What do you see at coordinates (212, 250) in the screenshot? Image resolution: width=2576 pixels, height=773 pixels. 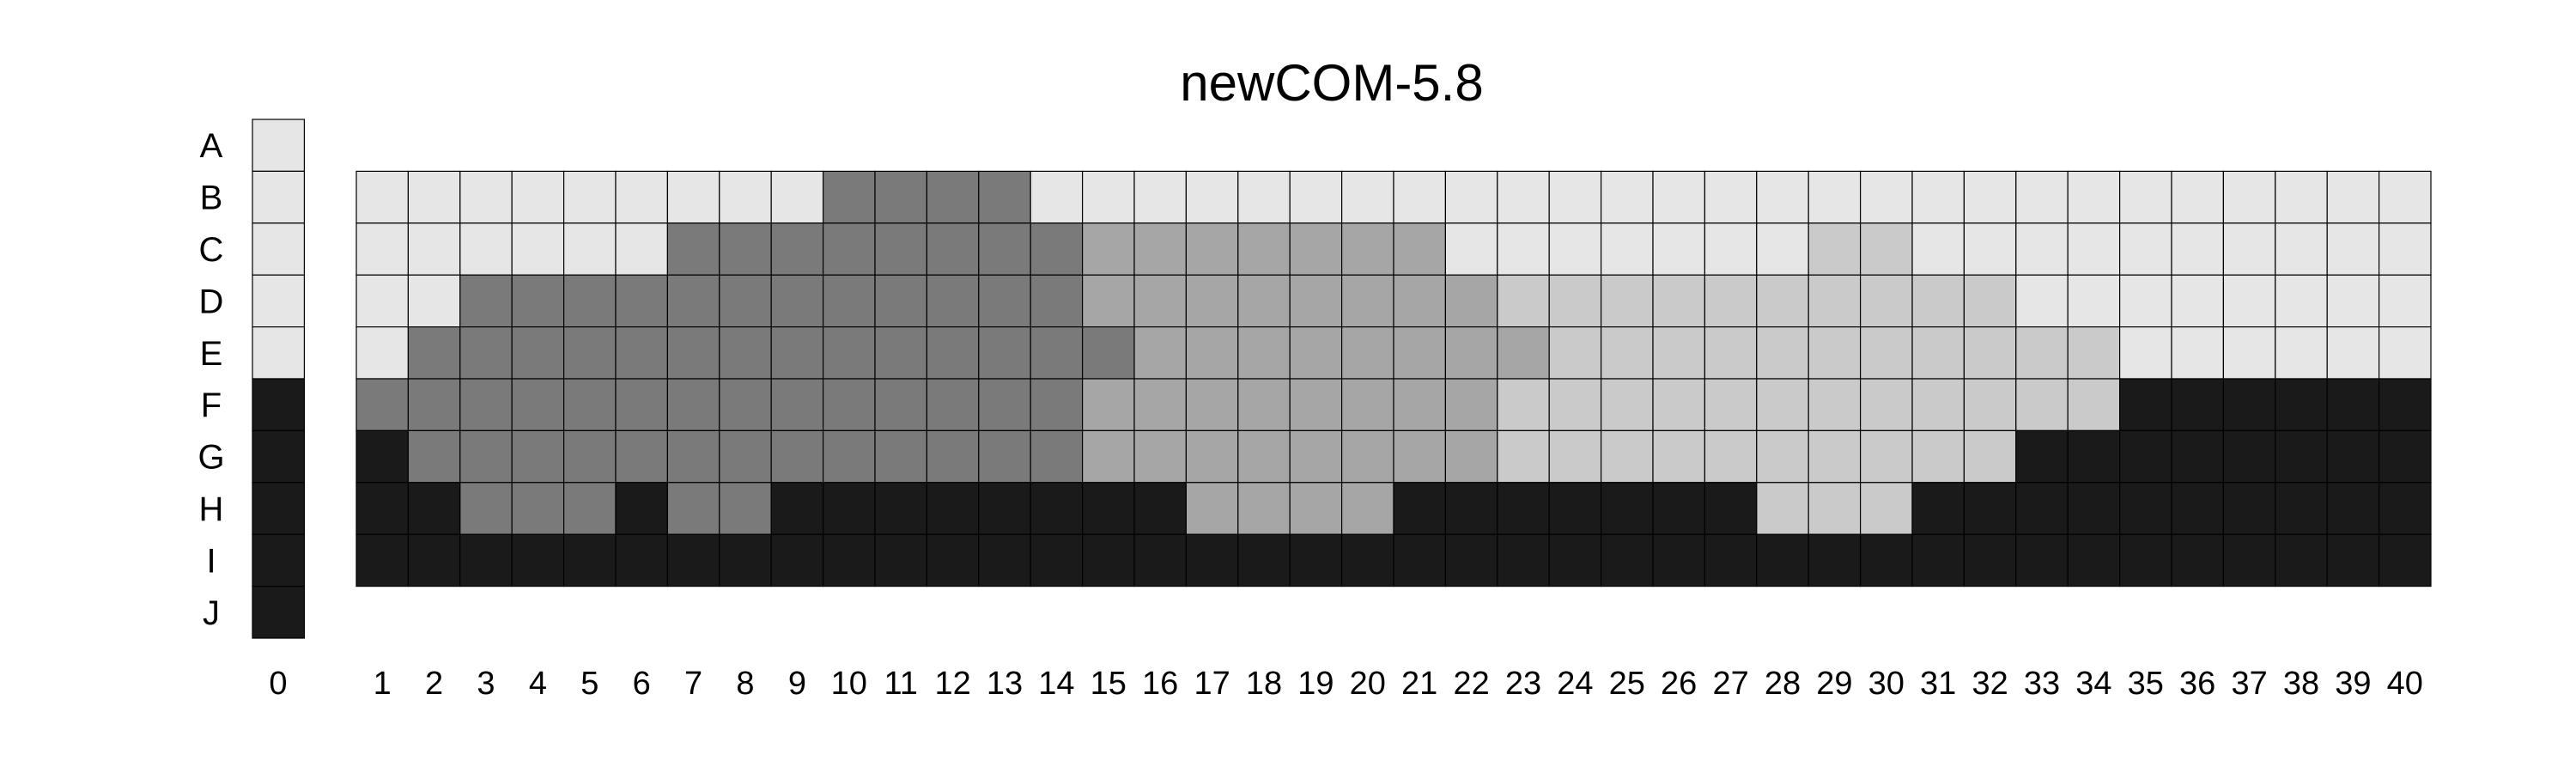 I see `row-label-c: C` at bounding box center [212, 250].